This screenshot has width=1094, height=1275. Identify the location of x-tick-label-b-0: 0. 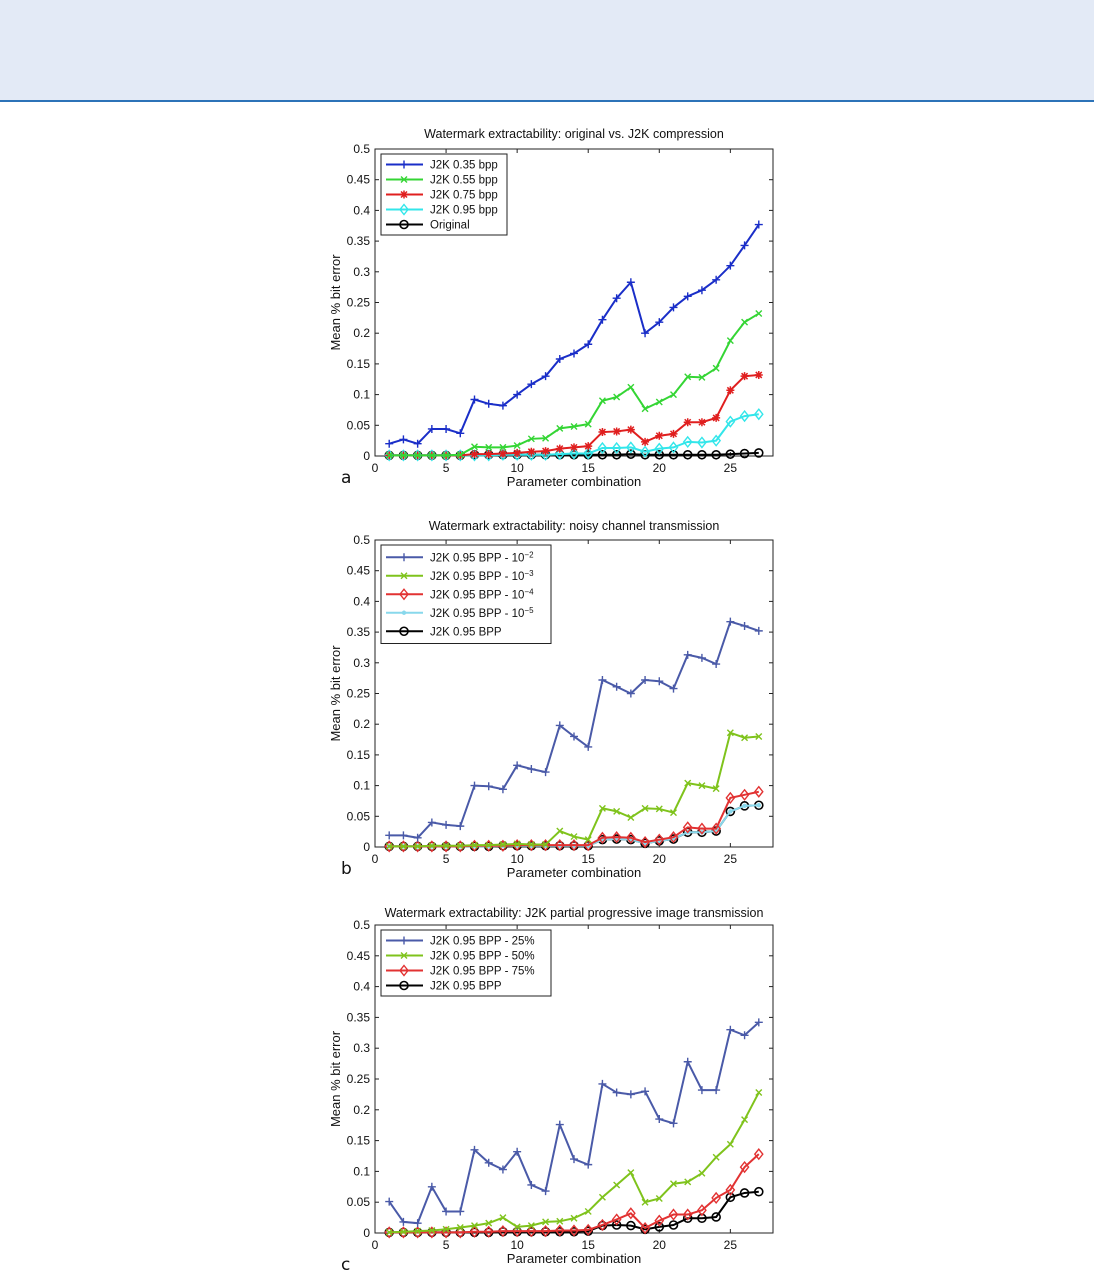
(375, 859).